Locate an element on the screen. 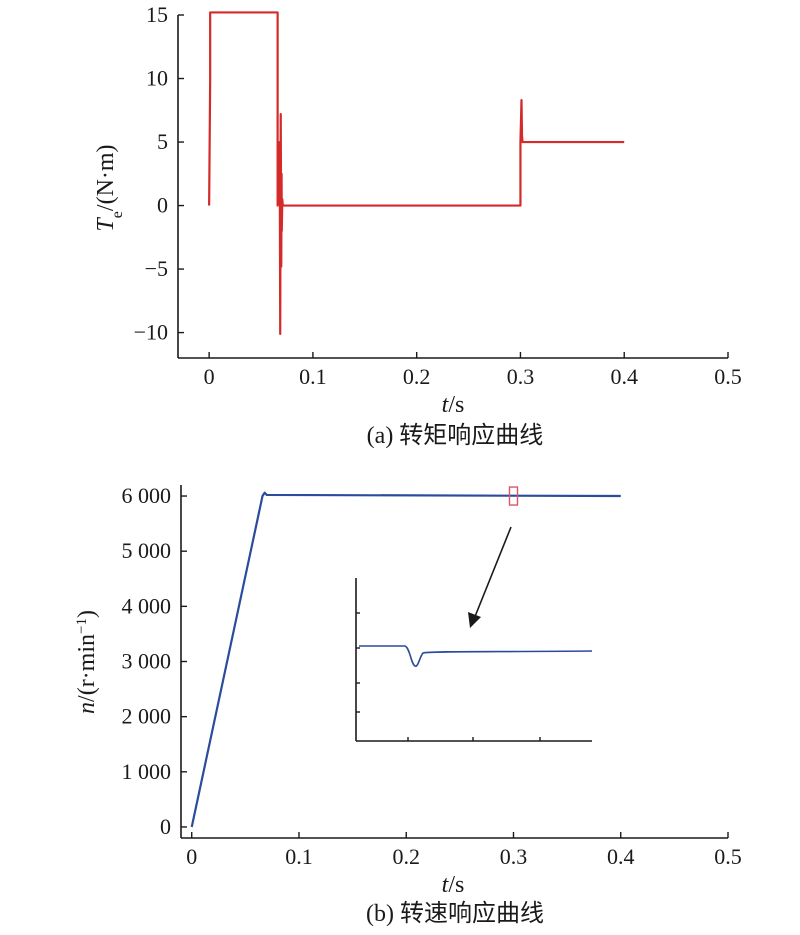 Image resolution: width=800 pixels, height=935 pixels. x-axis-title-b-unit: /s is located at coordinates (456, 885).